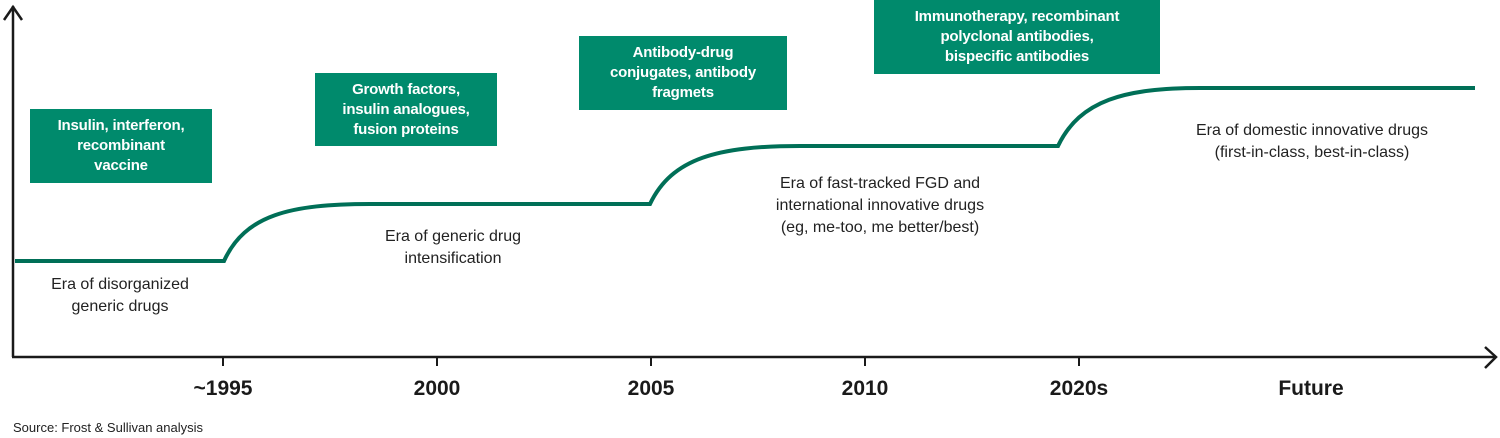 Image resolution: width=1500 pixels, height=438 pixels. Describe the element at coordinates (651, 388) in the screenshot. I see `axis-label-2005: 2005` at that location.